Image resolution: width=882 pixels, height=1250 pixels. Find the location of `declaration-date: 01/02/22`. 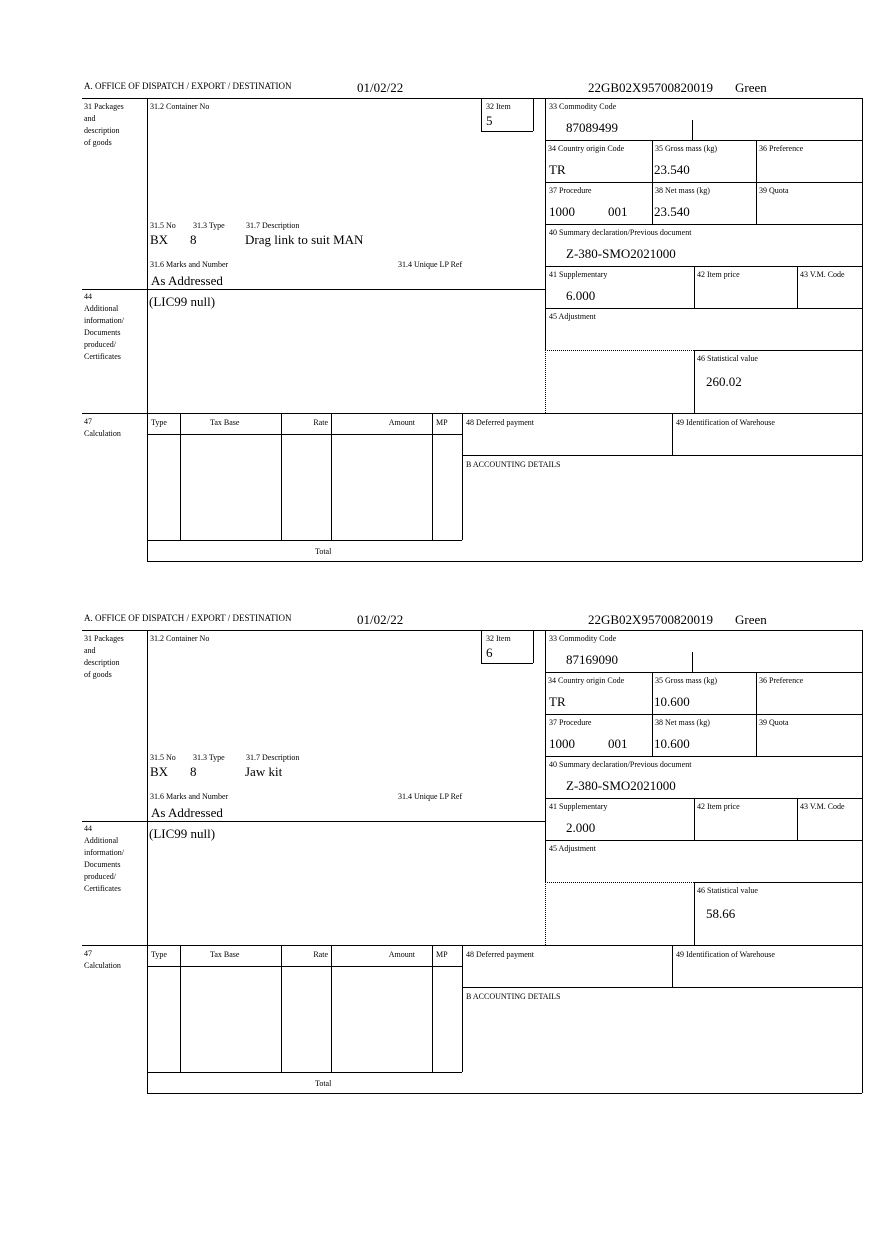

declaration-date: 01/02/22 is located at coordinates (380, 619).